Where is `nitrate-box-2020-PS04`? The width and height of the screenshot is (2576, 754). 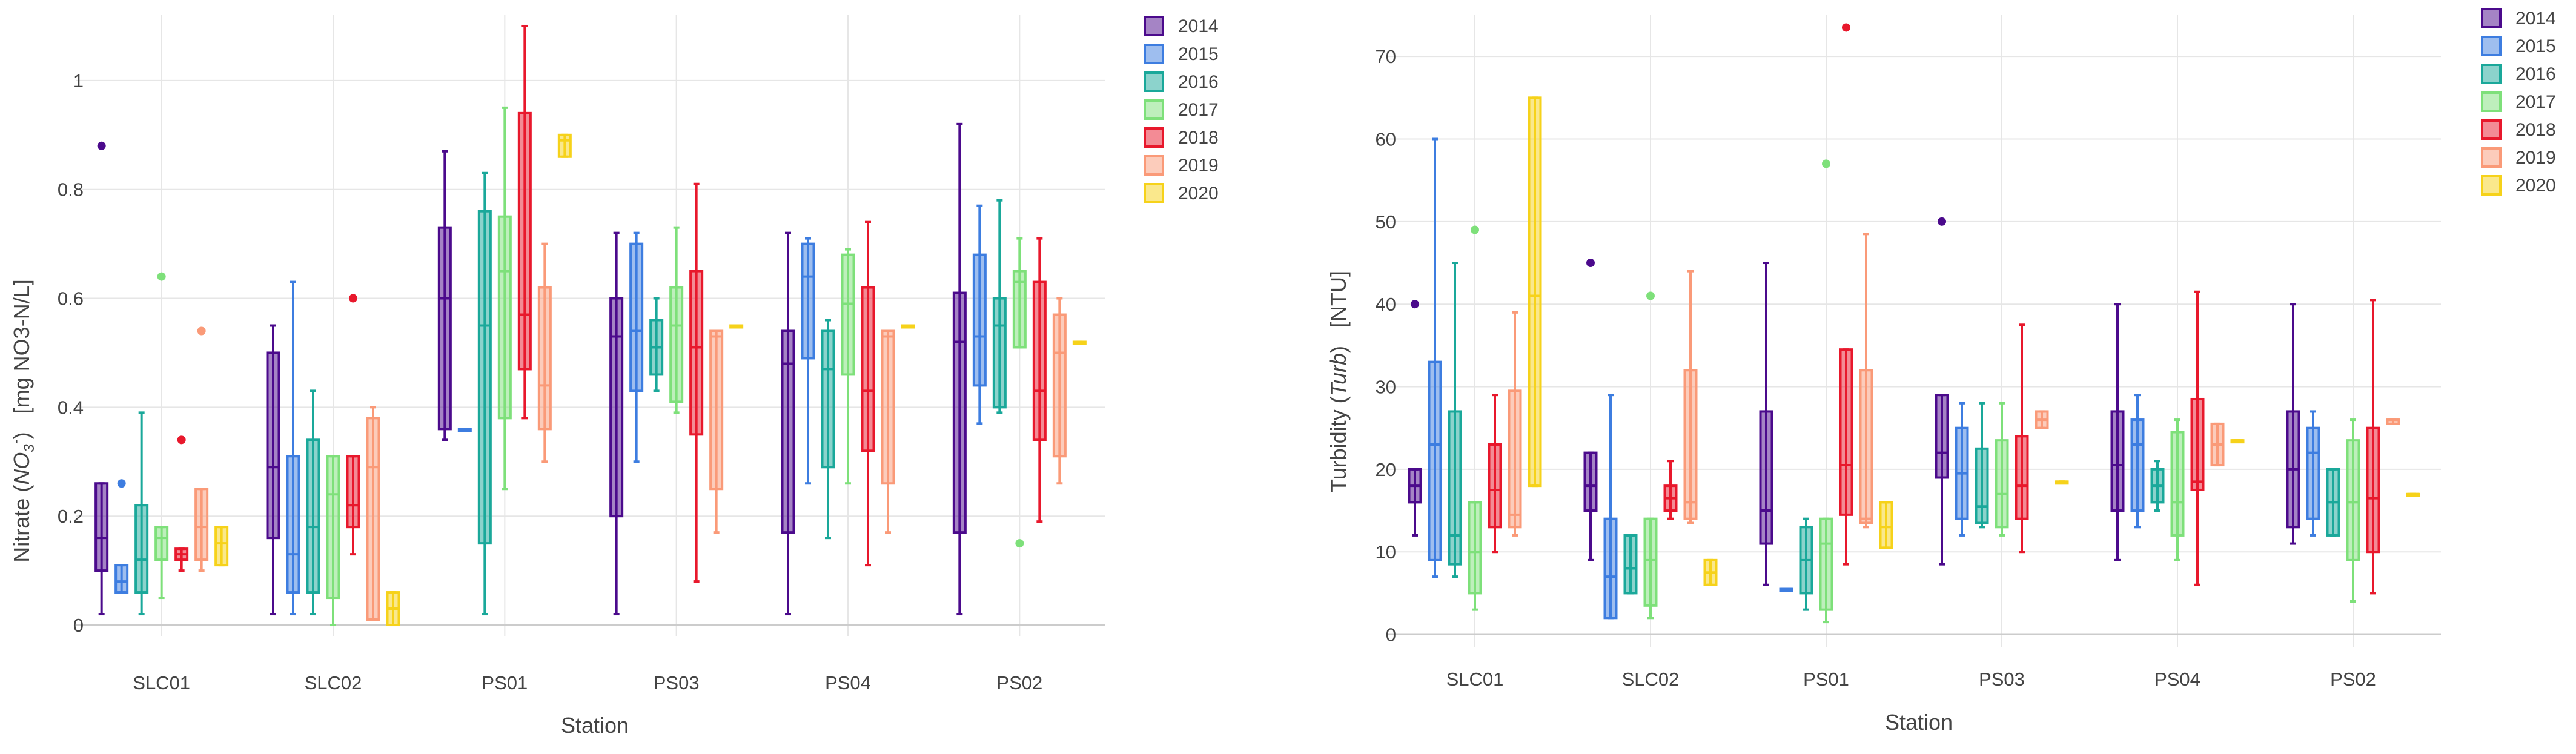
nitrate-box-2020-PS04 is located at coordinates (908, 326).